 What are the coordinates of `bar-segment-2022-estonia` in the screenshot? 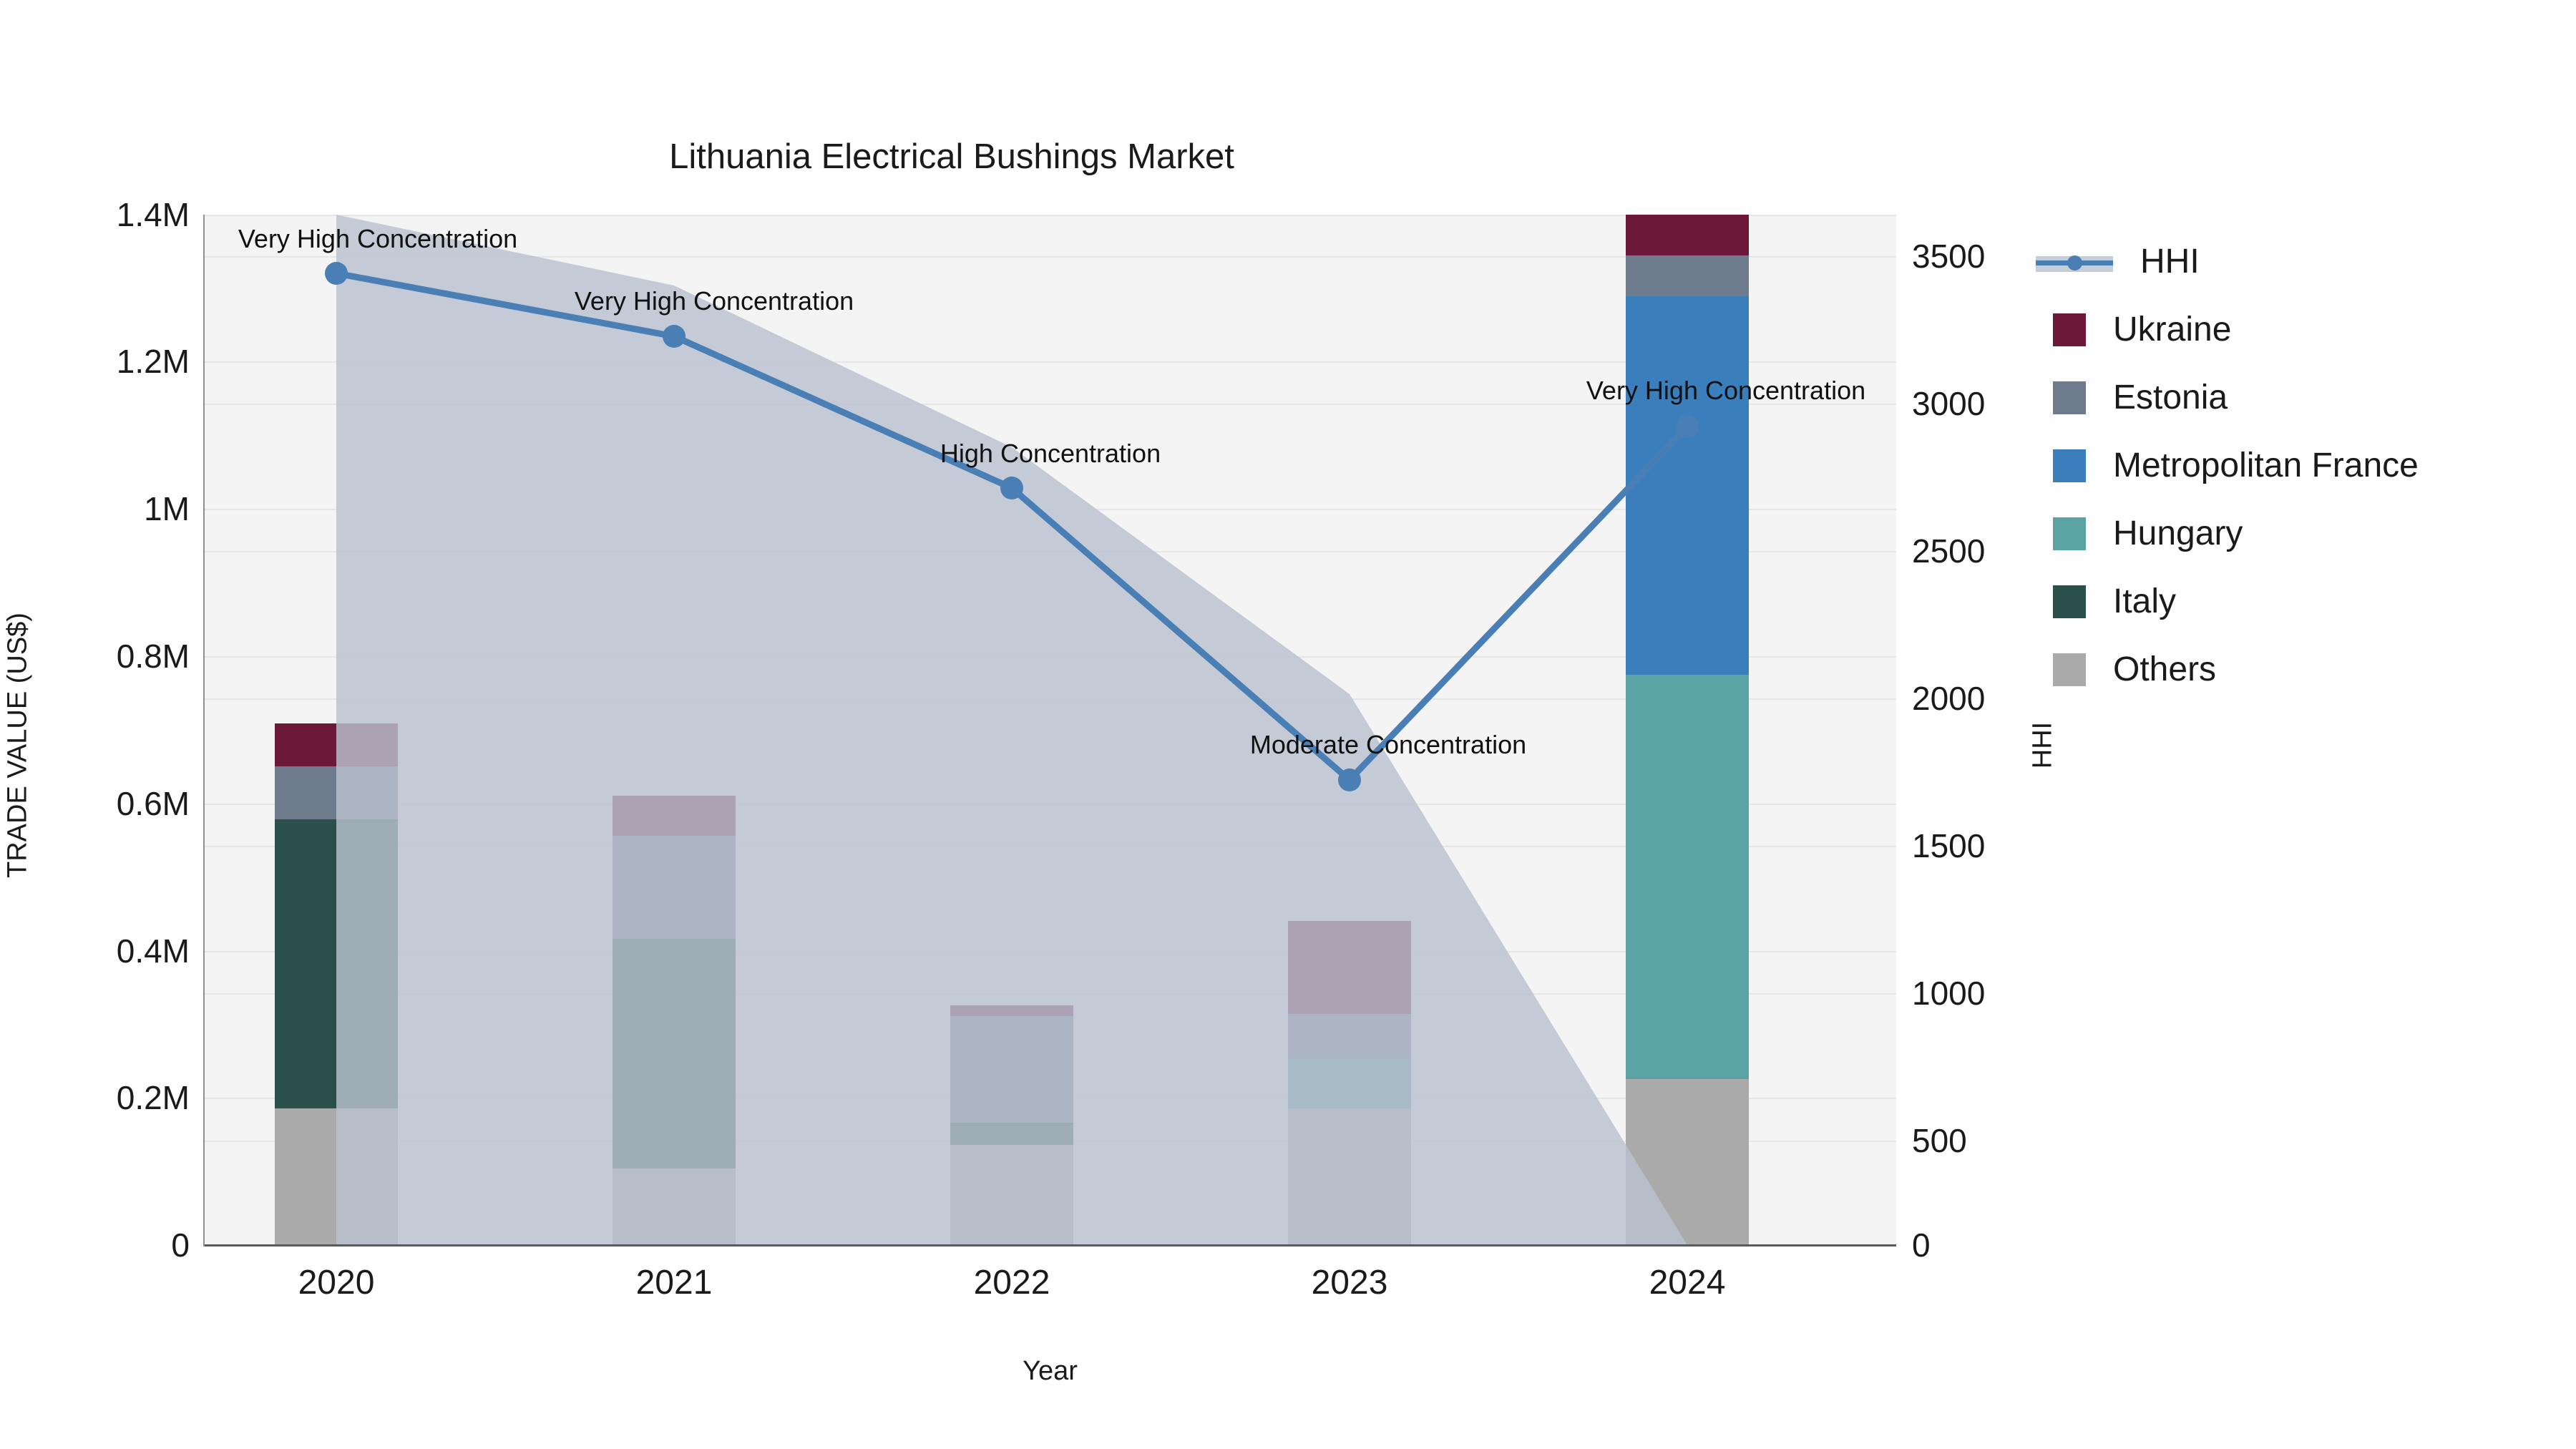 It's located at (1011, 1069).